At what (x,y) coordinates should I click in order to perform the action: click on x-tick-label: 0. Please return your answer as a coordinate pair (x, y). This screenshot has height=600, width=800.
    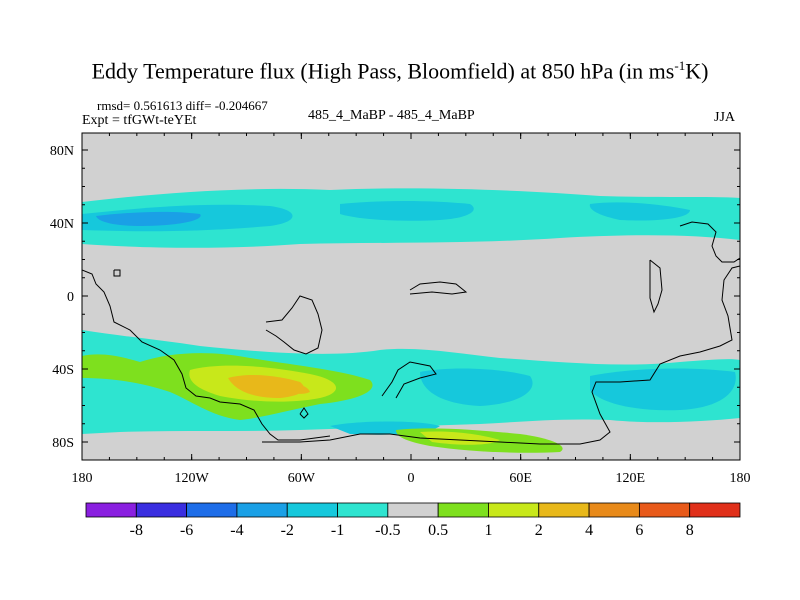
    Looking at the image, I should click on (411, 478).